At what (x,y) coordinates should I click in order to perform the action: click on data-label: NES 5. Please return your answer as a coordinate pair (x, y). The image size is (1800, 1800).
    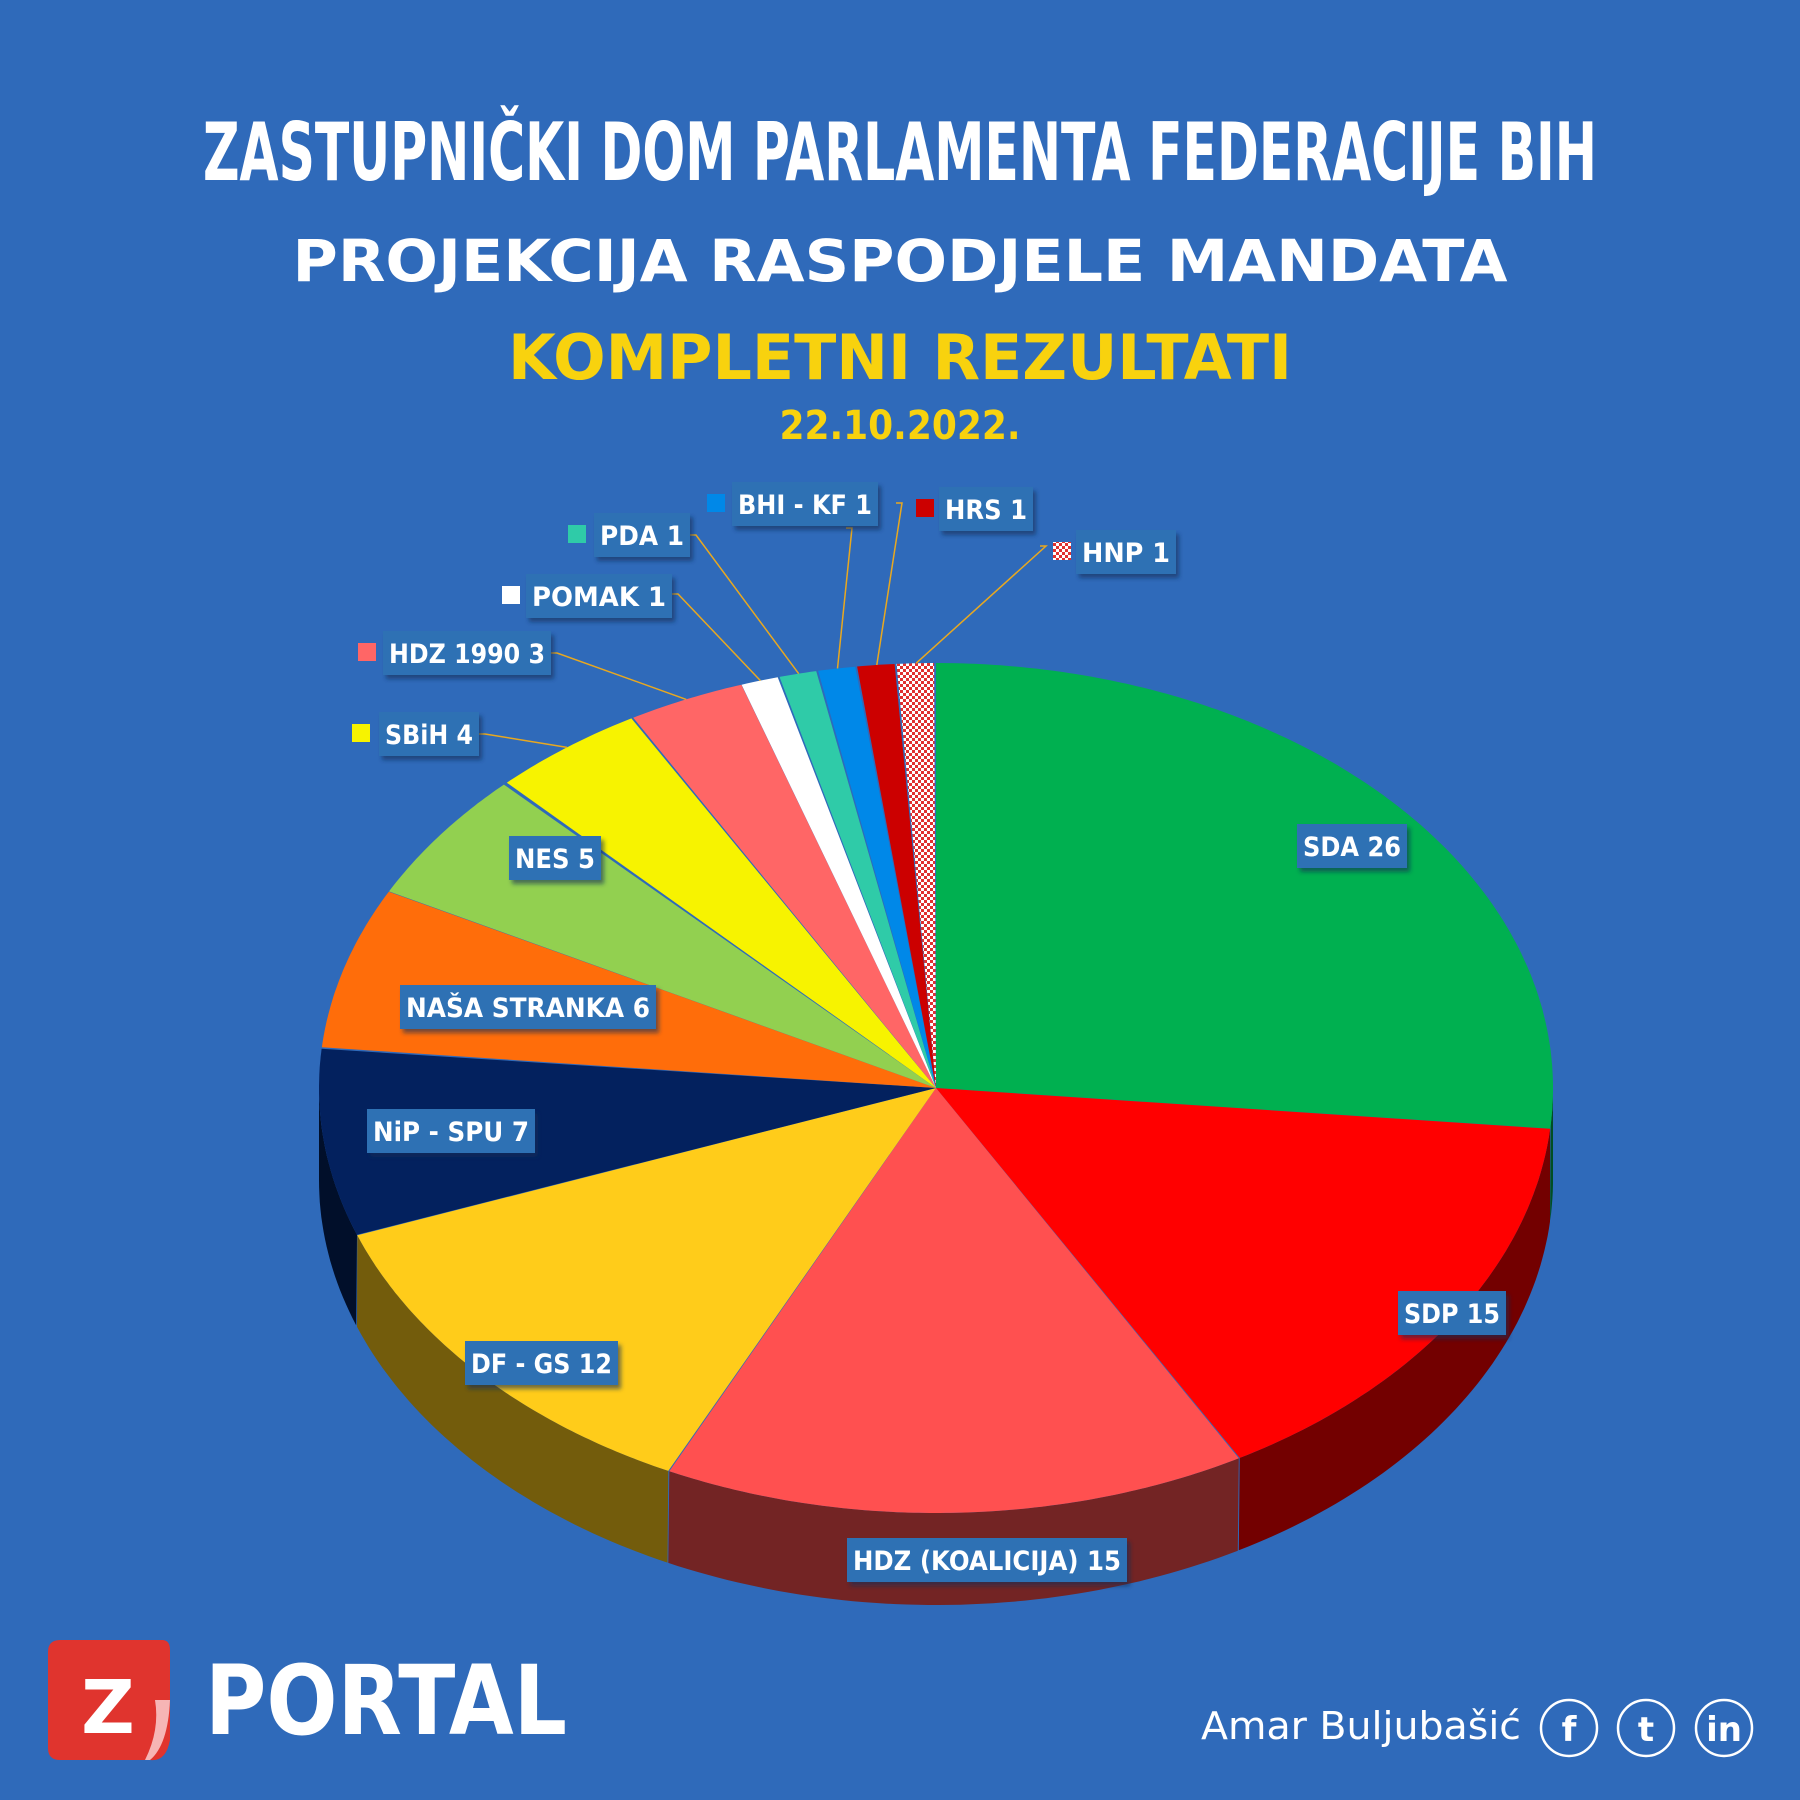
    Looking at the image, I should click on (555, 858).